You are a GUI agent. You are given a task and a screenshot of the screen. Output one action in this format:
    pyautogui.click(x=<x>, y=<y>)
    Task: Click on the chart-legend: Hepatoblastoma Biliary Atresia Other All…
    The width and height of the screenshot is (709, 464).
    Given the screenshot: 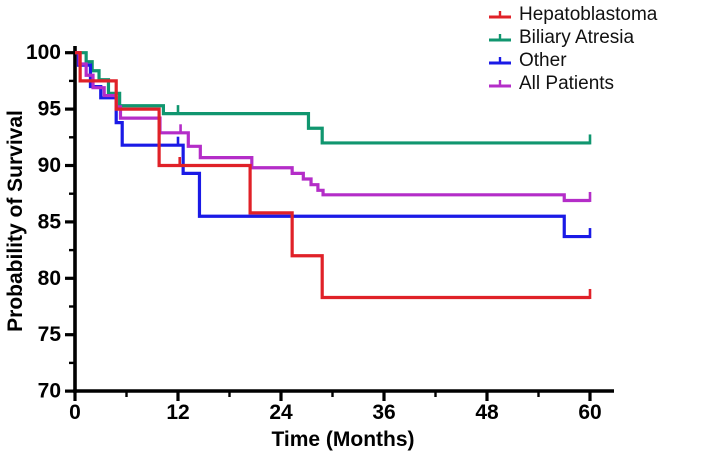 What is the action you would take?
    pyautogui.click(x=572, y=49)
    